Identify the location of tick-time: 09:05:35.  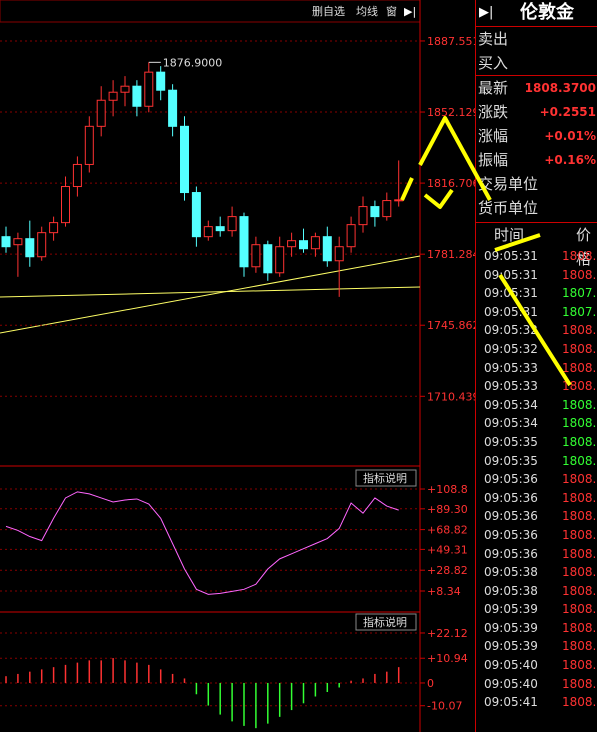
(511, 441).